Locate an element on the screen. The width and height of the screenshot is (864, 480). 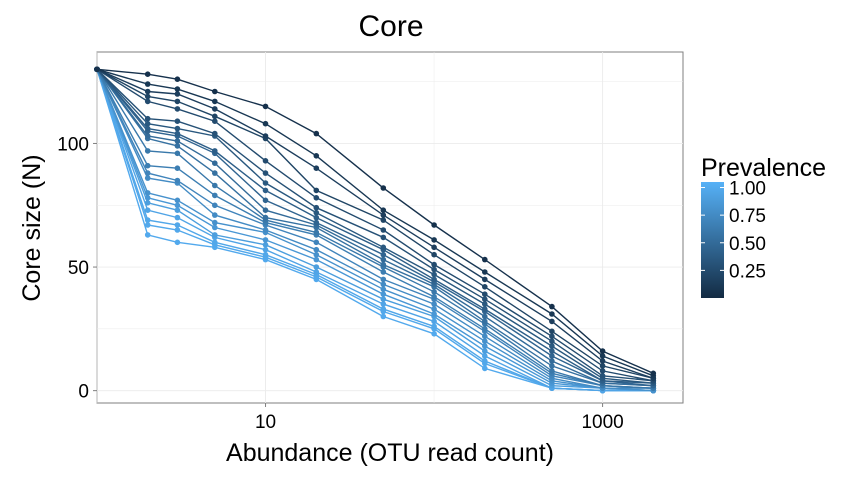
legend-label-1: 0.75 is located at coordinates (747, 216).